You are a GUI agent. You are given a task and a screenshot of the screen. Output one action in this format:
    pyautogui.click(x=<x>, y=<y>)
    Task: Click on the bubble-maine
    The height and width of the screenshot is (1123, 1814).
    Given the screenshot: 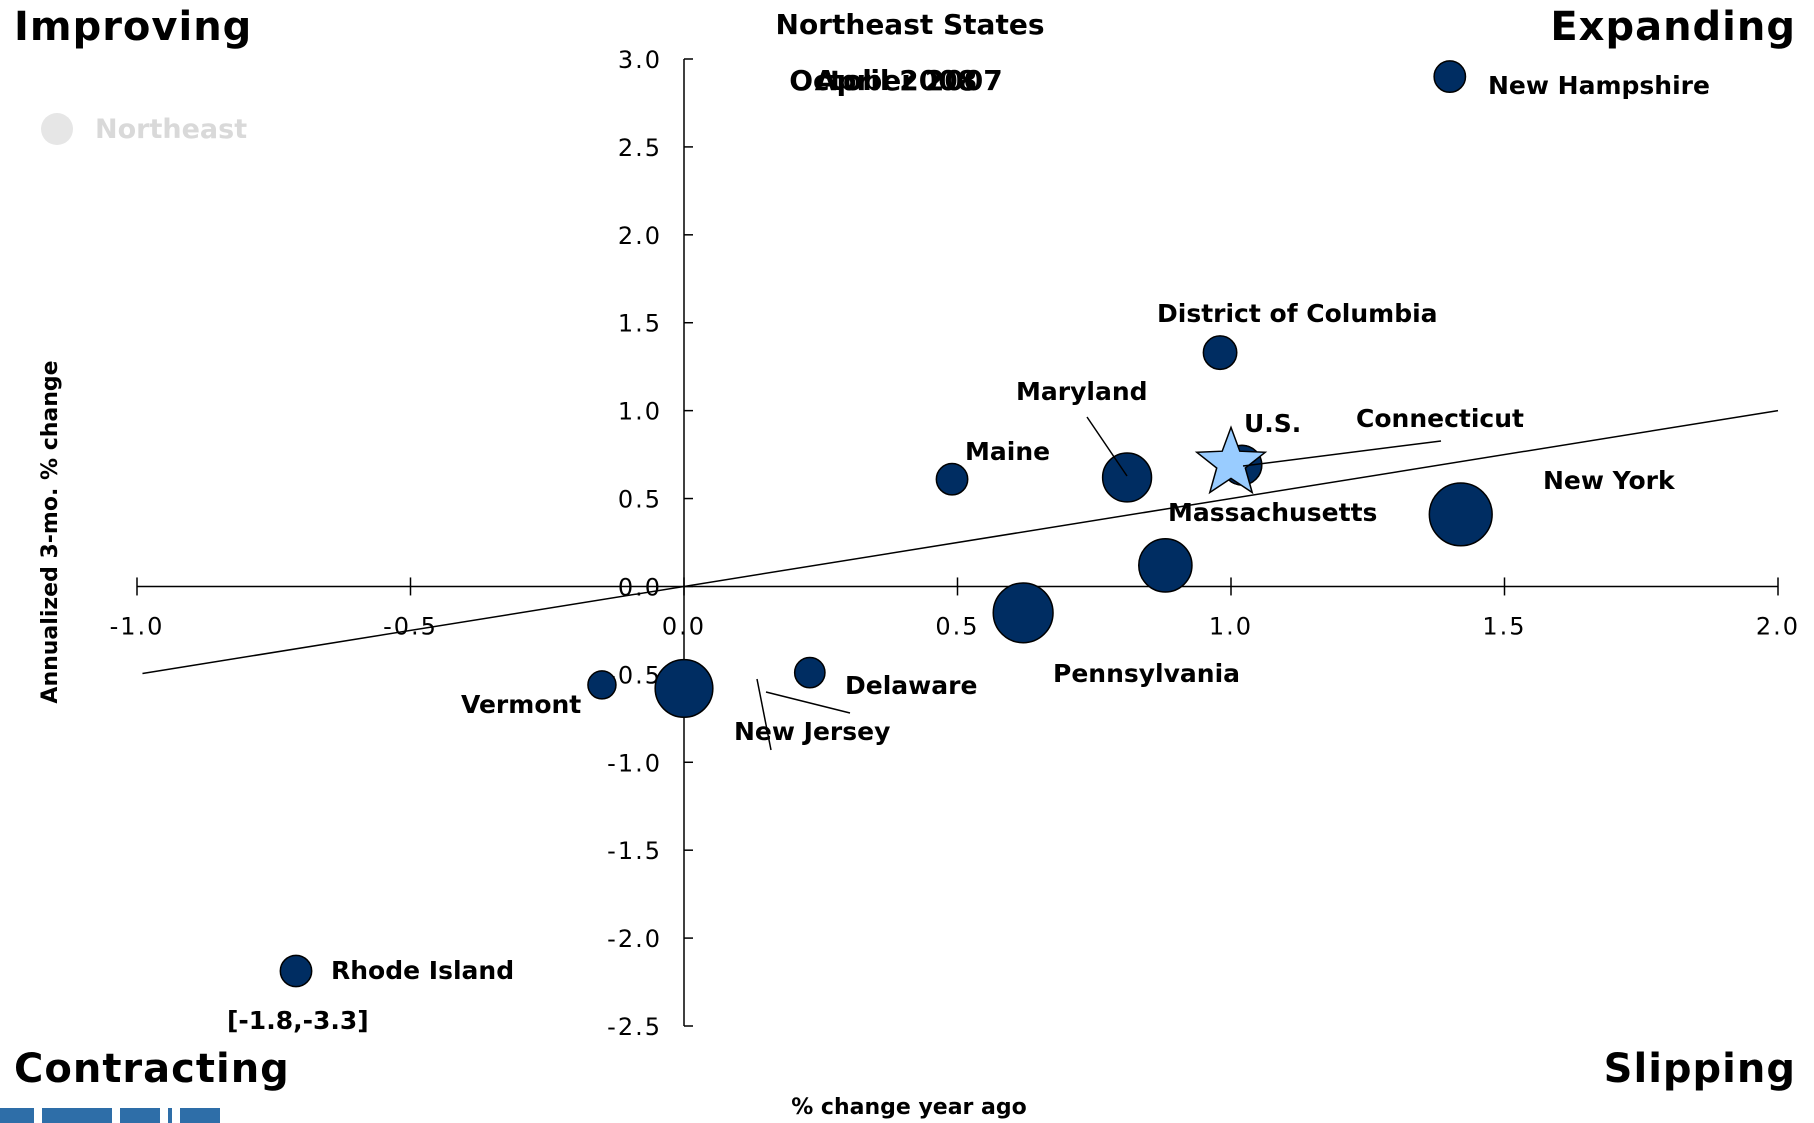 What is the action you would take?
    pyautogui.click(x=952, y=479)
    